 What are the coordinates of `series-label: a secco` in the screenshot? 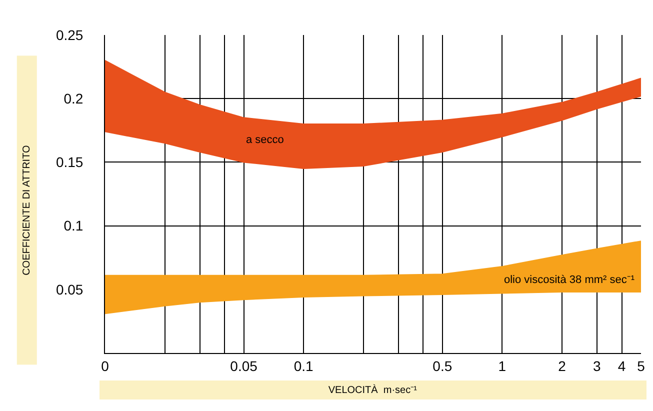 It's located at (265, 140).